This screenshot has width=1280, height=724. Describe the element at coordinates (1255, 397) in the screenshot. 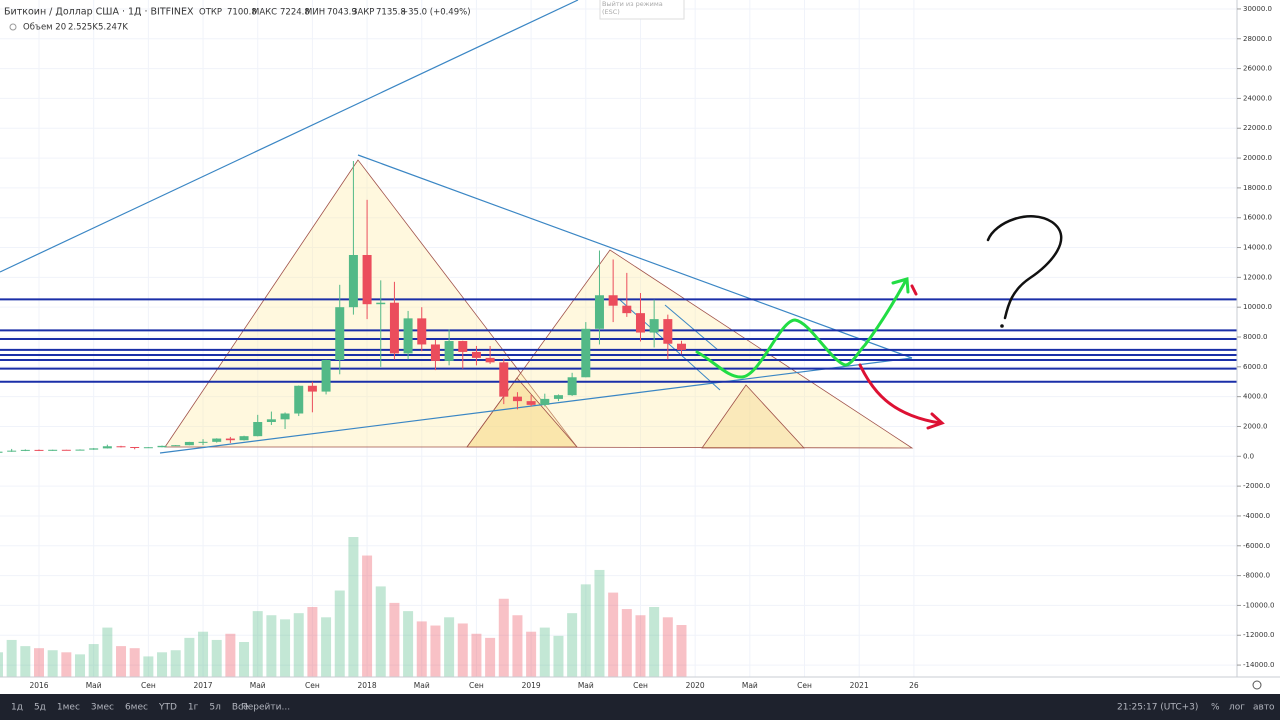

I see `y-tick-label: 4000.0` at that location.